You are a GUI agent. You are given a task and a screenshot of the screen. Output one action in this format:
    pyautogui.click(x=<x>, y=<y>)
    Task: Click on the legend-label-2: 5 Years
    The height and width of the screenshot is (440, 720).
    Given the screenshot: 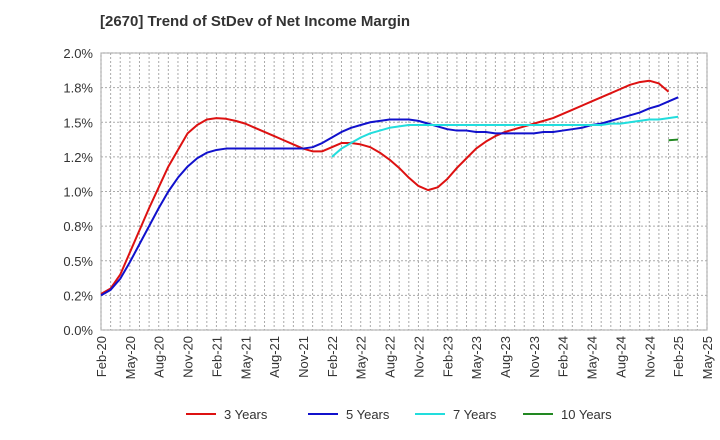 What is the action you would take?
    pyautogui.click(x=368, y=414)
    